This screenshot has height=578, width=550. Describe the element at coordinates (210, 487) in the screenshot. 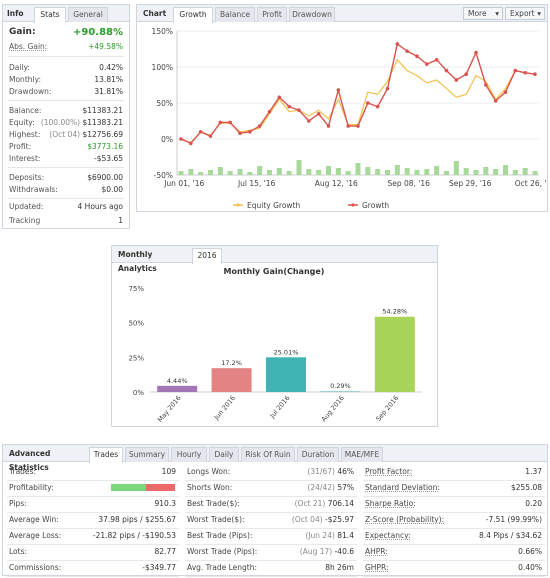

I see `stat-label: Shorts Won:` at that location.